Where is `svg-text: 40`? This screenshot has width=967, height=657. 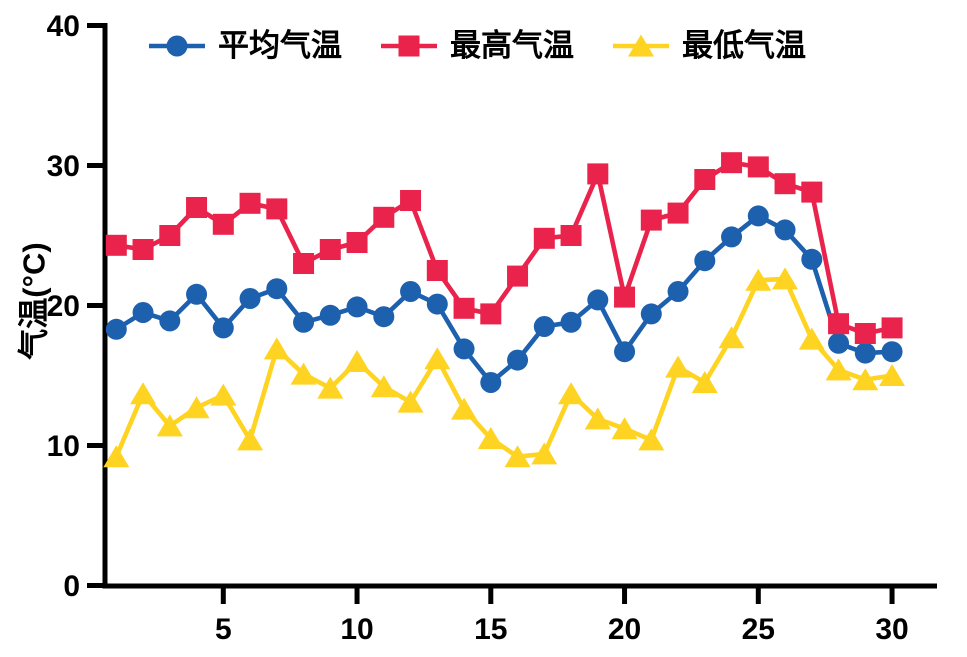
svg-text: 40 is located at coordinates (63, 26).